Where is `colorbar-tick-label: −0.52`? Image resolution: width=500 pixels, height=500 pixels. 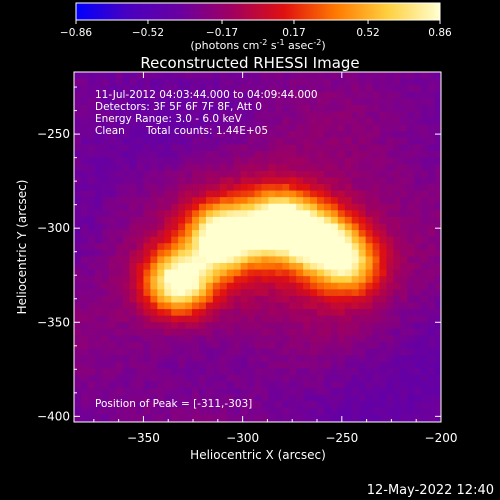 colorbar-tick-label: −0.52 is located at coordinates (148, 33).